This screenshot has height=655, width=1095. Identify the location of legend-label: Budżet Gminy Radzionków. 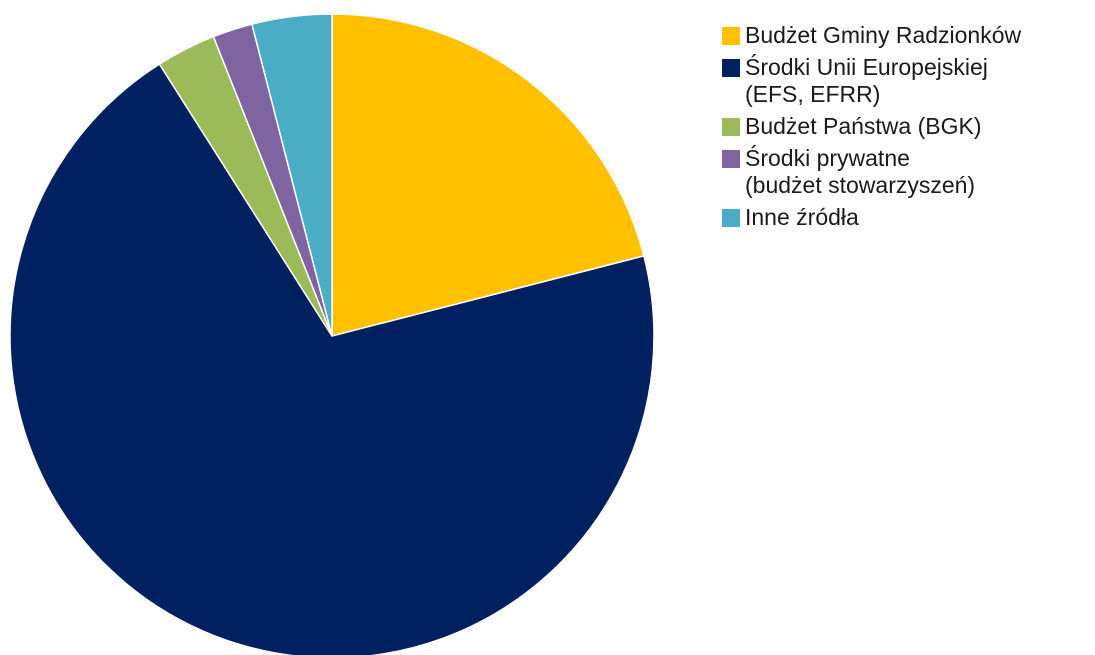
(883, 35).